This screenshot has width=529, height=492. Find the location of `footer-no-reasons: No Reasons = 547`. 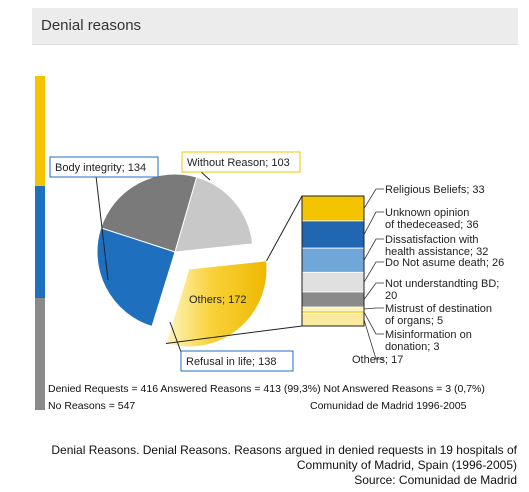

footer-no-reasons: No Reasons = 547 is located at coordinates (92, 406).